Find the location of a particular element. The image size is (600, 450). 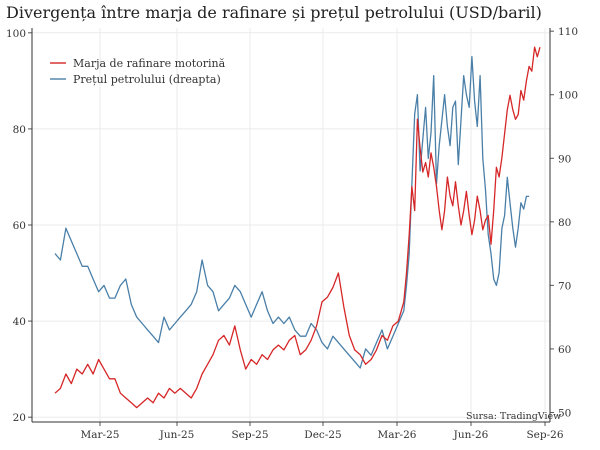

x-tick-label: Mar-26 is located at coordinates (397, 435).